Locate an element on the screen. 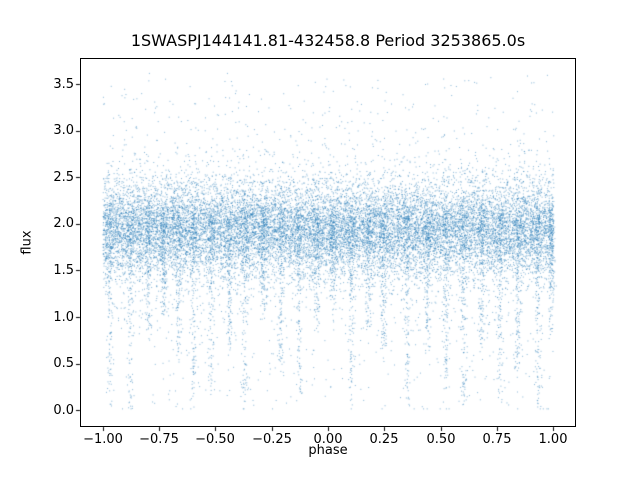  x-tick-label: 0.25 is located at coordinates (384, 439).